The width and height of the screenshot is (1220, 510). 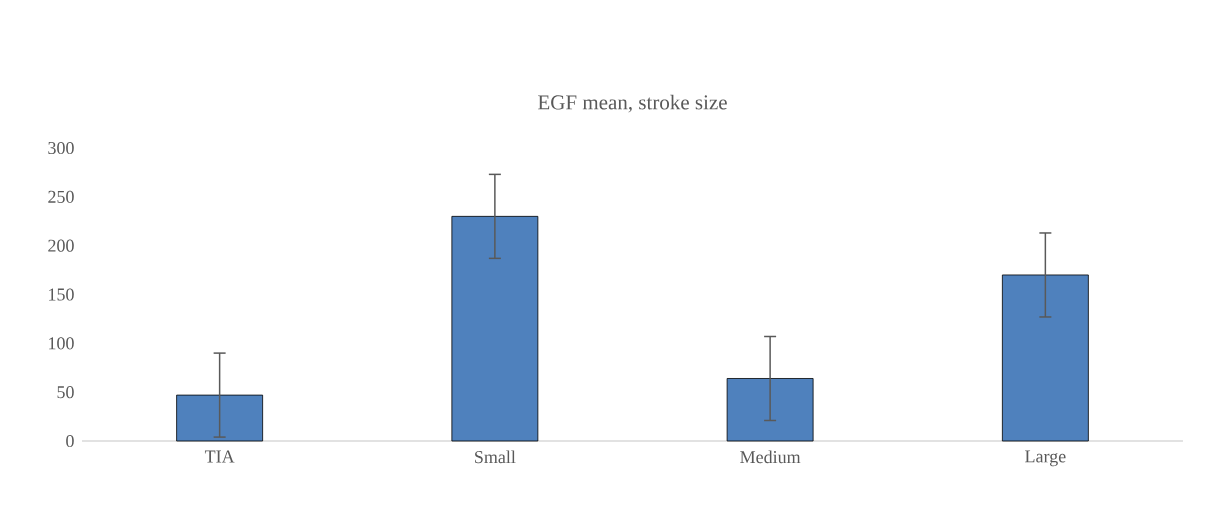 What do you see at coordinates (61, 343) in the screenshot?
I see `y-tick-label: 100` at bounding box center [61, 343].